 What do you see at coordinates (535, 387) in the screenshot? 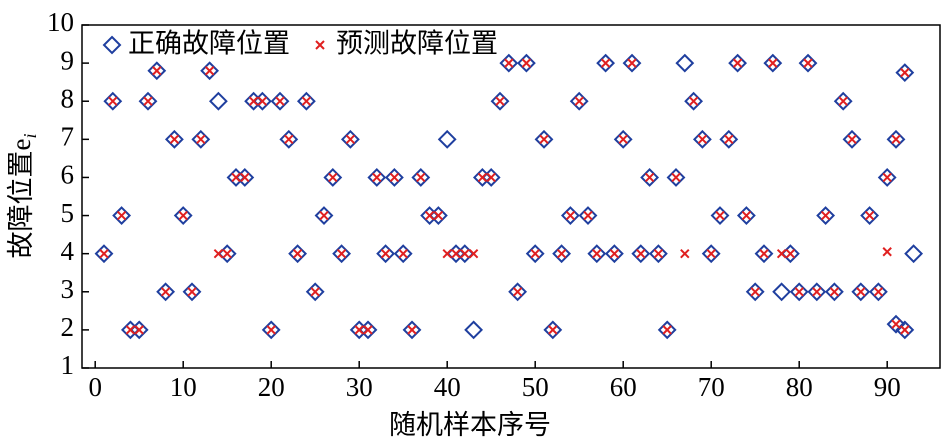
I see `x-tick-label: 50` at bounding box center [535, 387].